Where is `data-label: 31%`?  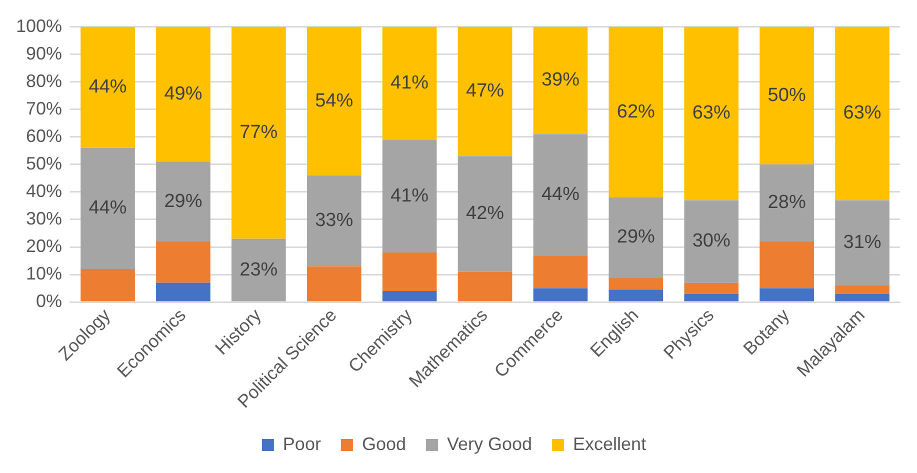
data-label: 31% is located at coordinates (862, 243).